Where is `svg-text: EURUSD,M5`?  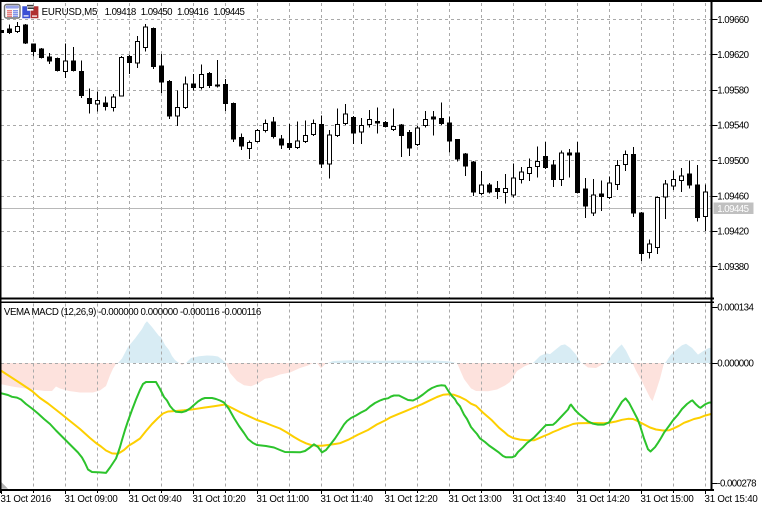
svg-text: EURUSD,M5 is located at coordinates (70, 12).